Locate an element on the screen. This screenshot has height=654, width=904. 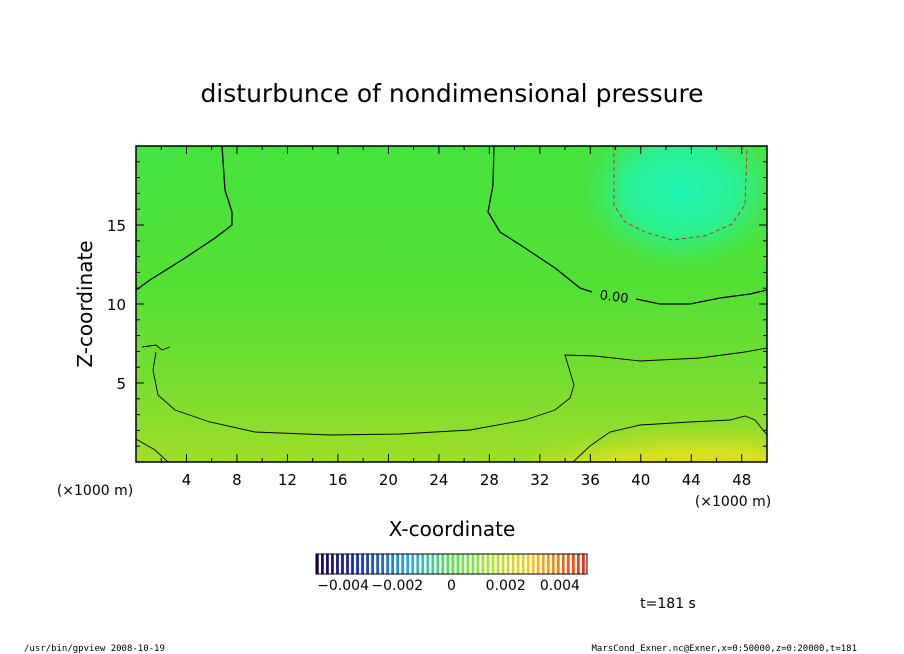
colorbar-tick-label: 0.002 is located at coordinates (506, 586).